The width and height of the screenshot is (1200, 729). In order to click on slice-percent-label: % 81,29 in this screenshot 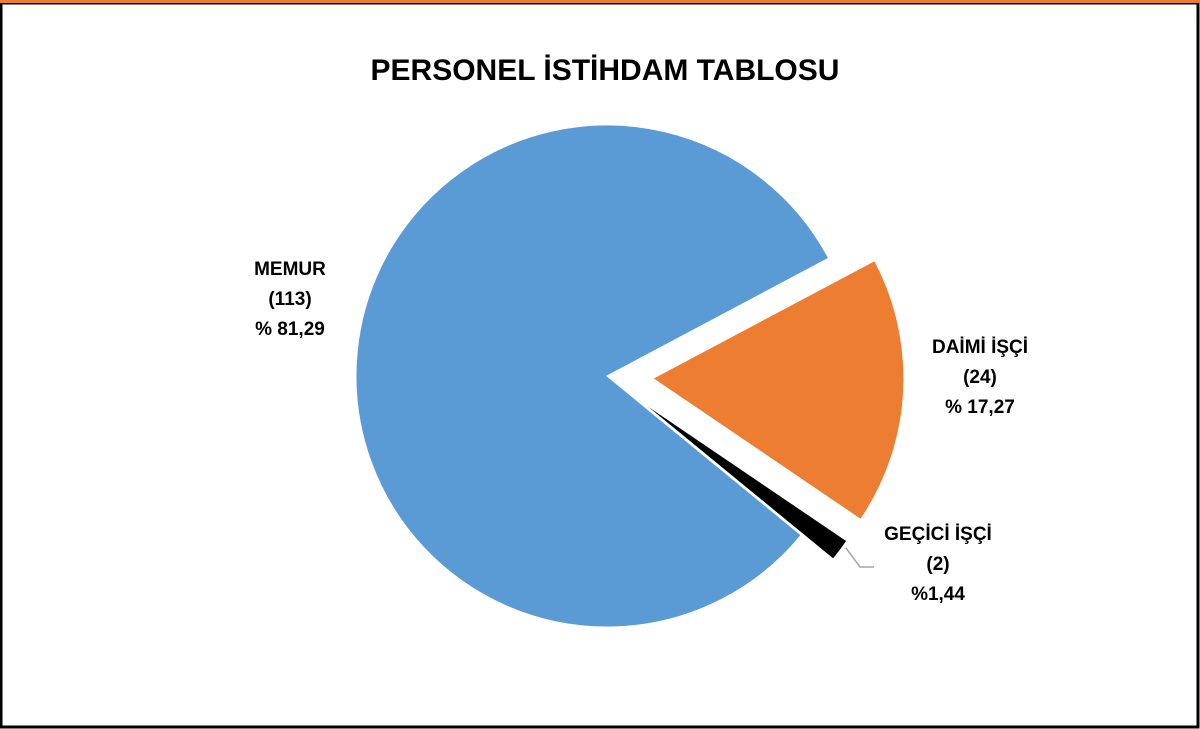, I will do `click(290, 329)`.